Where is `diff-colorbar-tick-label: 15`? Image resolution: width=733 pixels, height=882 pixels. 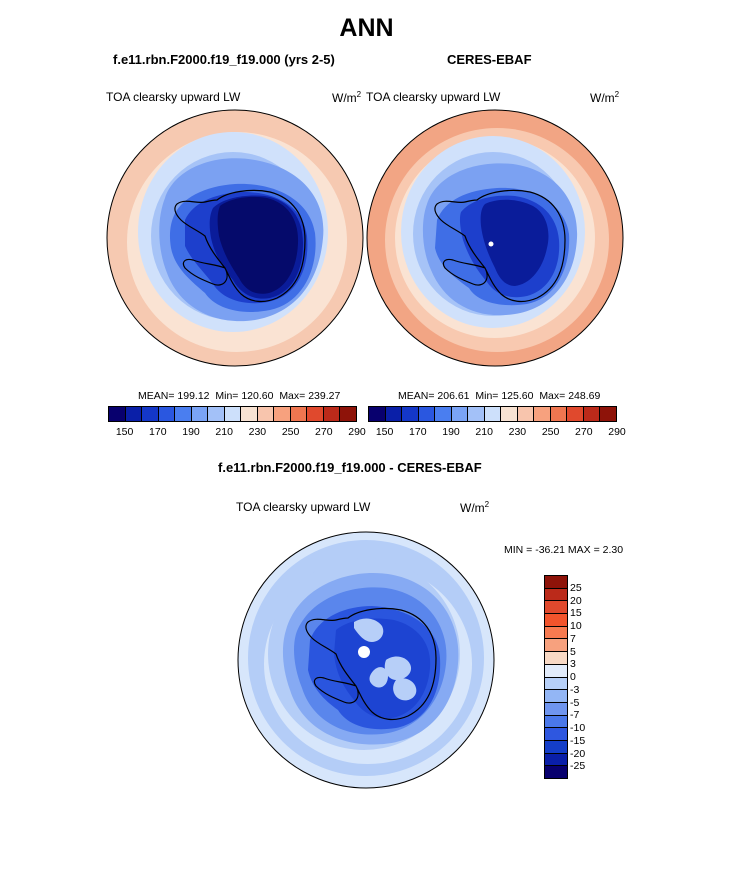 diff-colorbar-tick-label: 15 is located at coordinates (576, 613).